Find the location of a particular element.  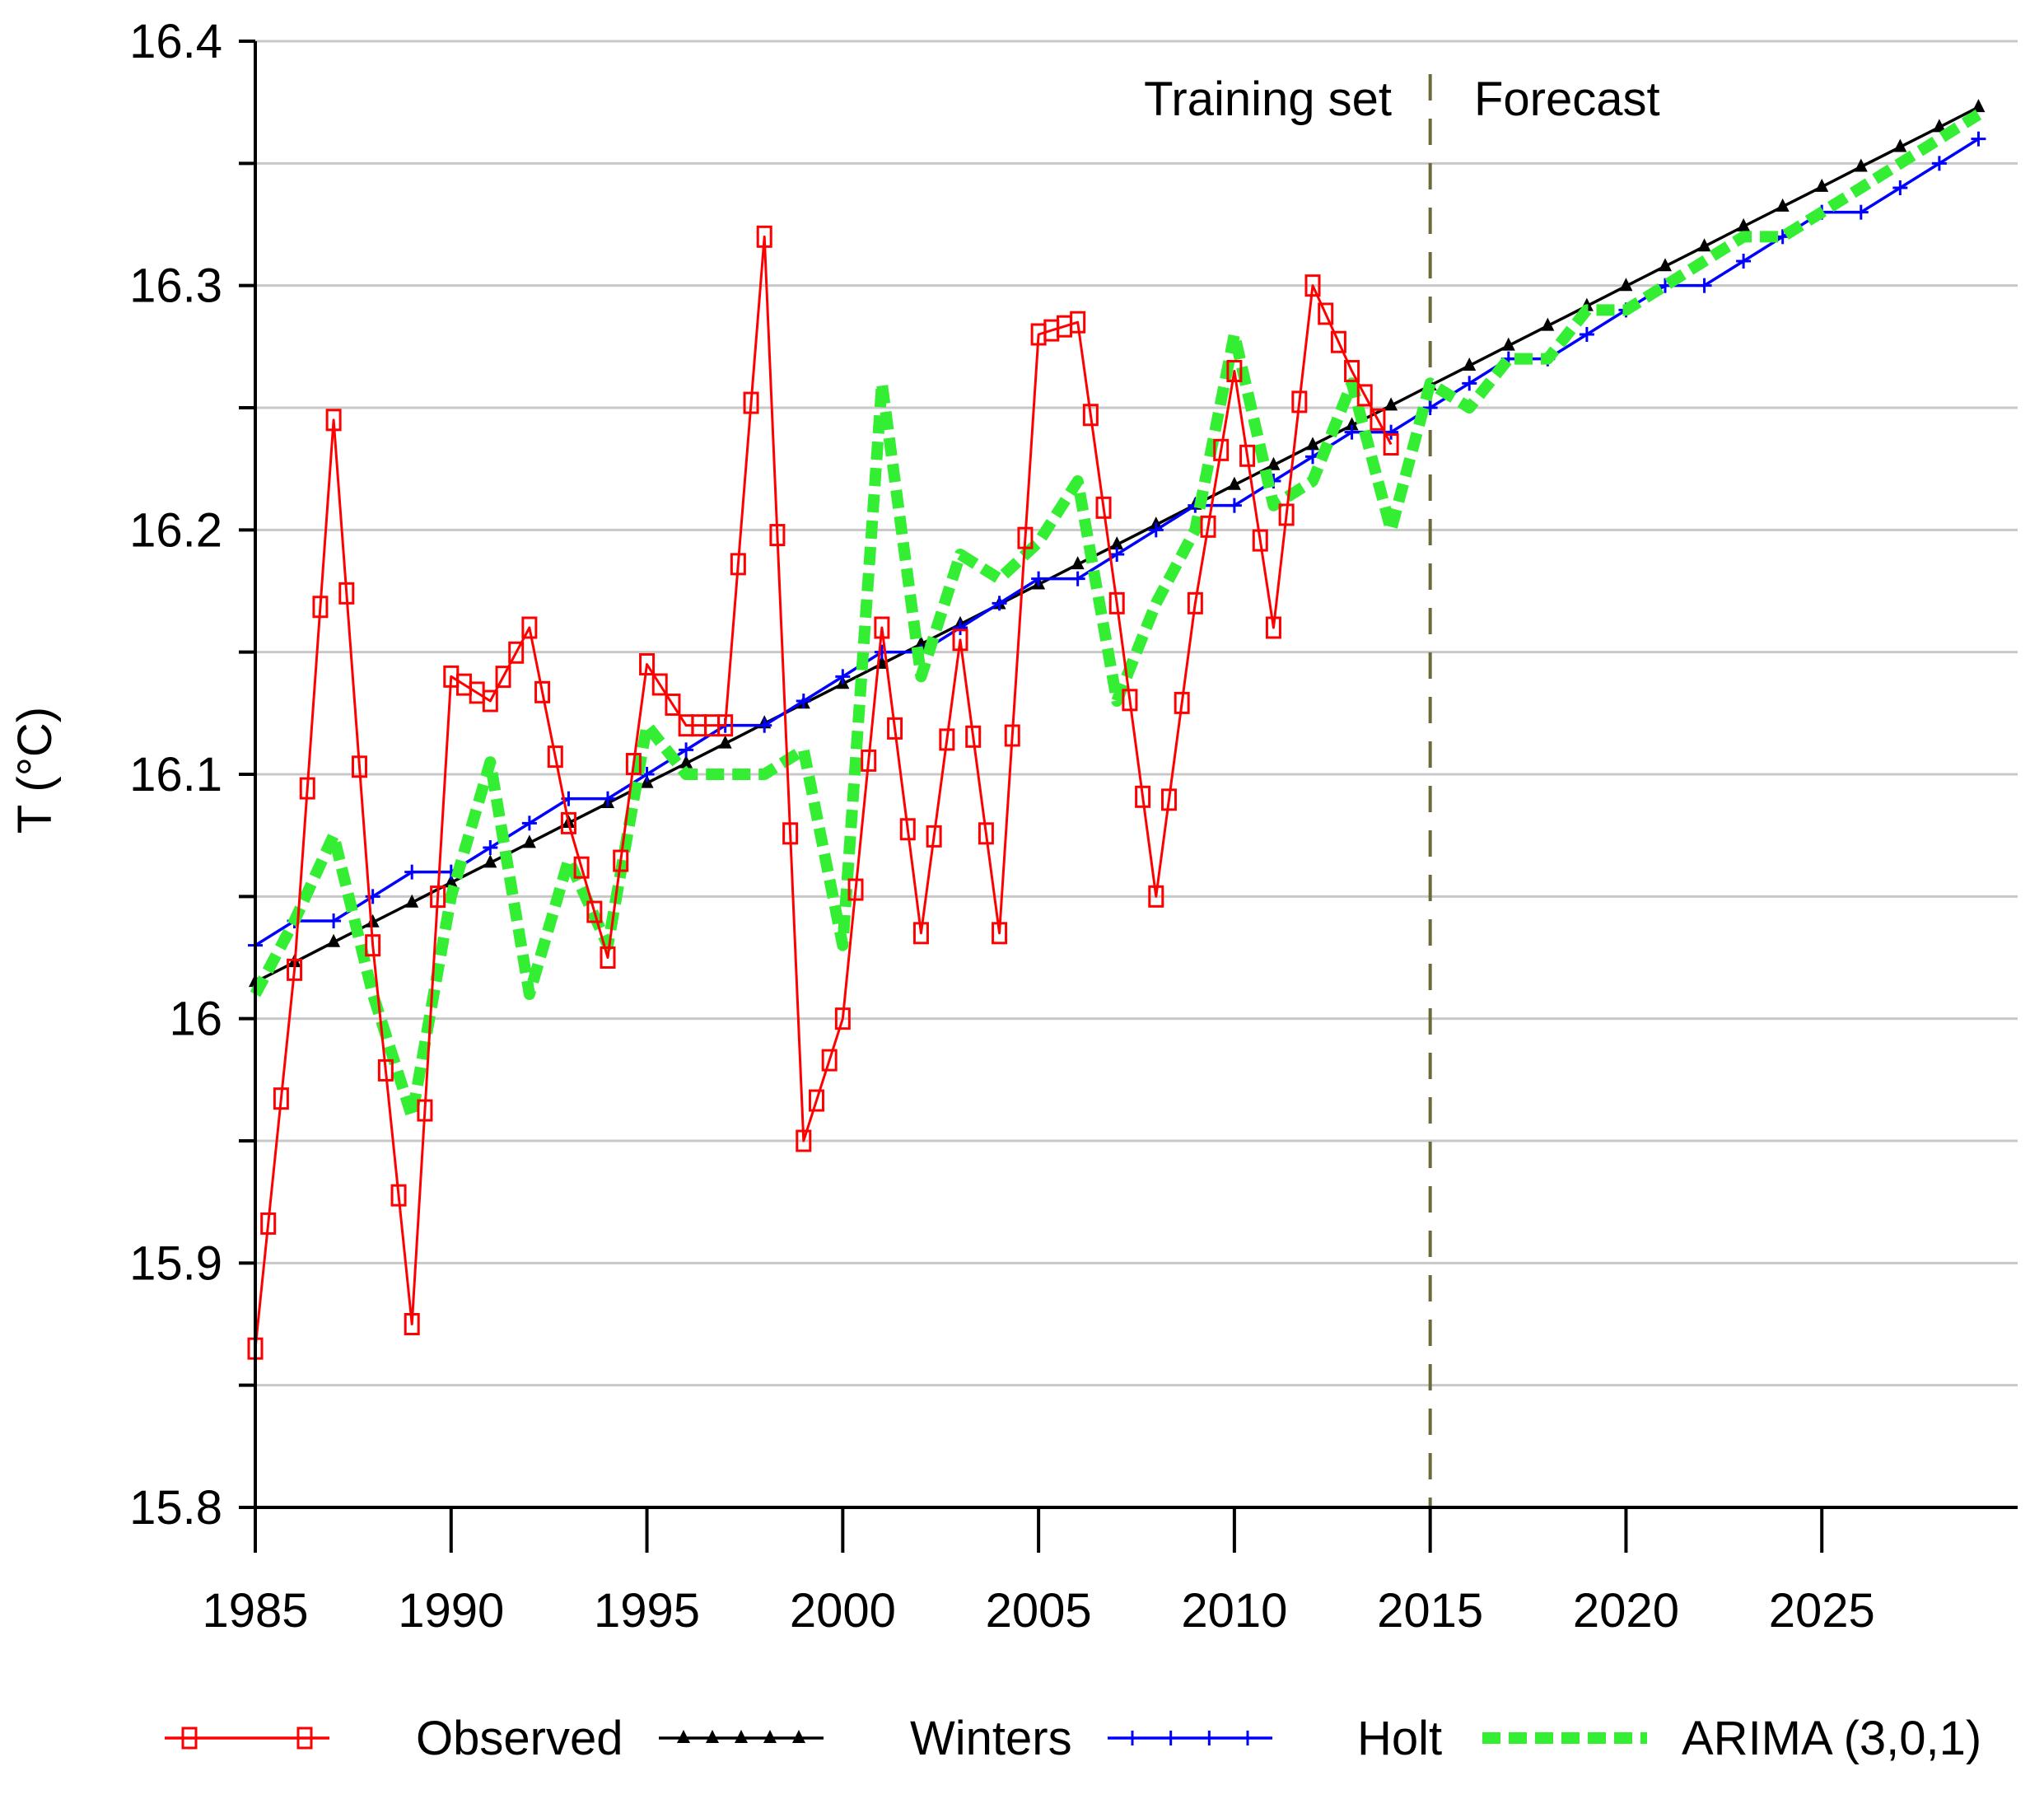

x-tick-label: 2000 is located at coordinates (843, 1611).